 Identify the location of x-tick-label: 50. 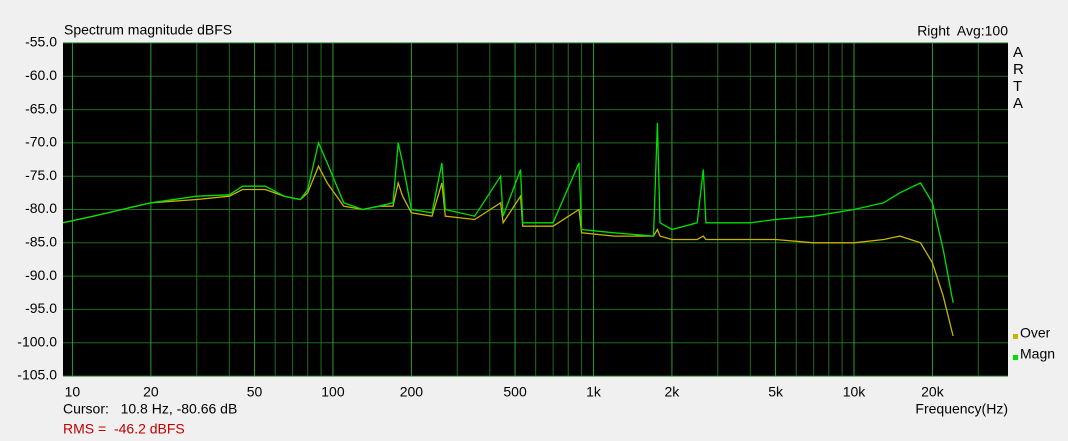
(255, 392).